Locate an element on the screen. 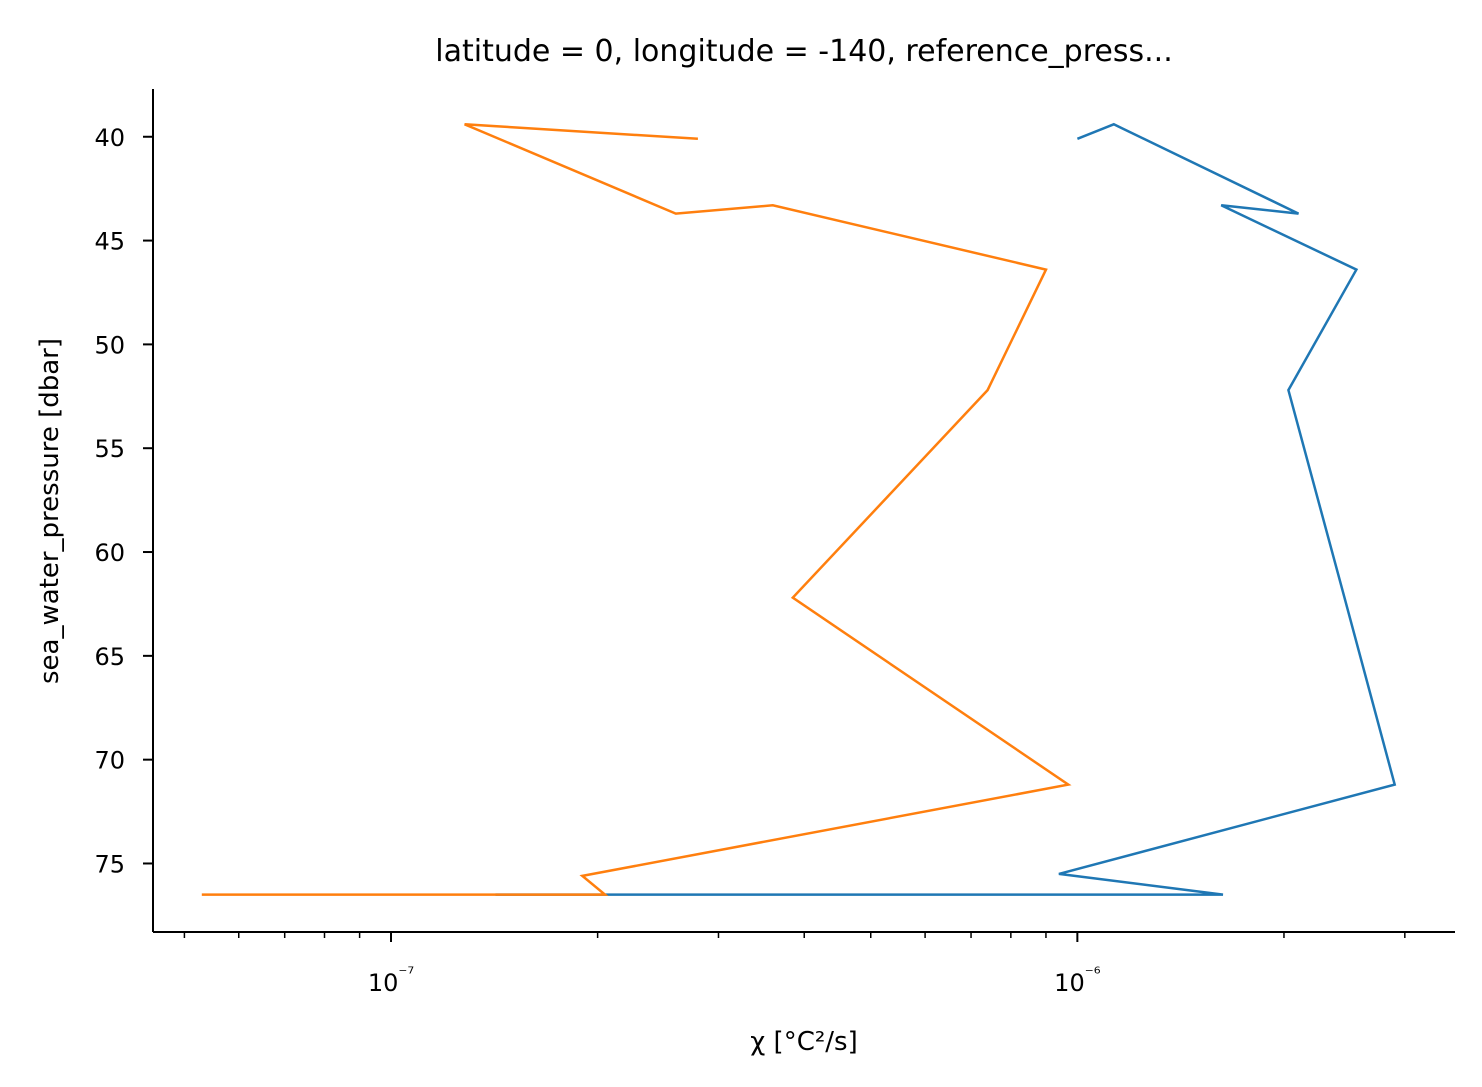 The image size is (1482, 1087). x-axis-label: χ [°C²/s] is located at coordinates (803, 1042).